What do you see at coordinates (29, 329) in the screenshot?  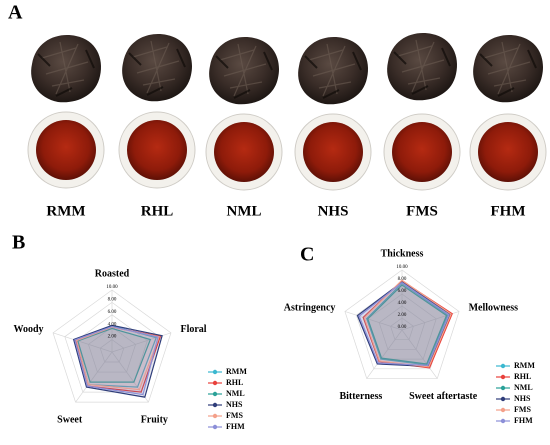 I see `axis-label: Woody` at bounding box center [29, 329].